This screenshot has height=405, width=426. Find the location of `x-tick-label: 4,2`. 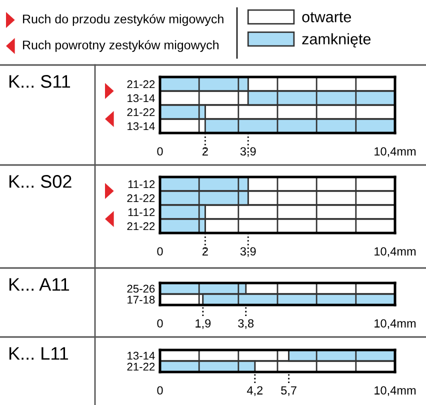

x-tick-label: 4,2 is located at coordinates (254, 391).